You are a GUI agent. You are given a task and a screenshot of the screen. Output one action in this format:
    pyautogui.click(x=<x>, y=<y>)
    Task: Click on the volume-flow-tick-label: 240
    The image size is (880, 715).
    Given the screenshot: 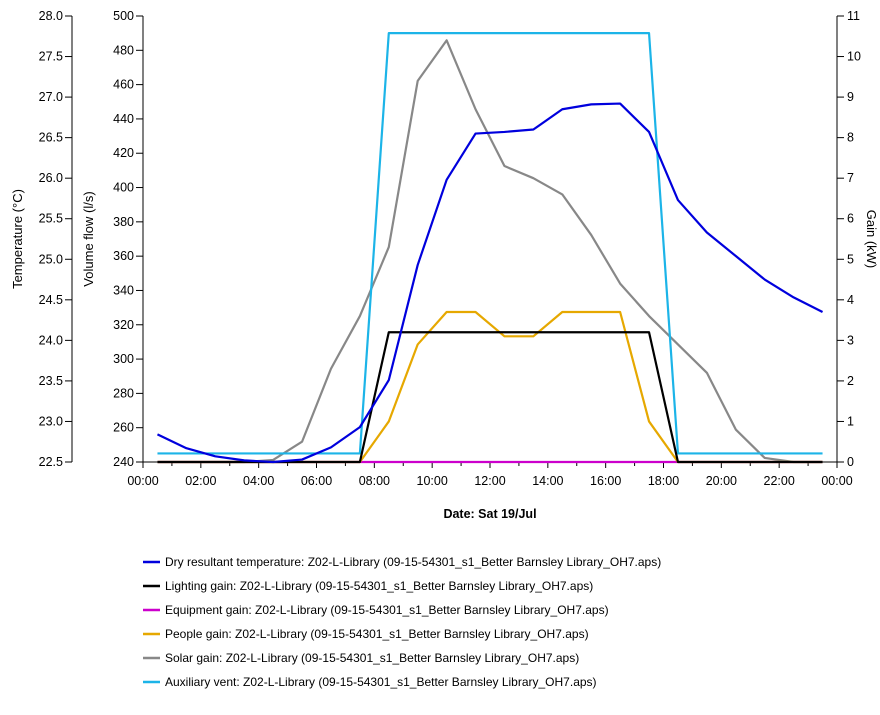 What is the action you would take?
    pyautogui.click(x=123, y=462)
    